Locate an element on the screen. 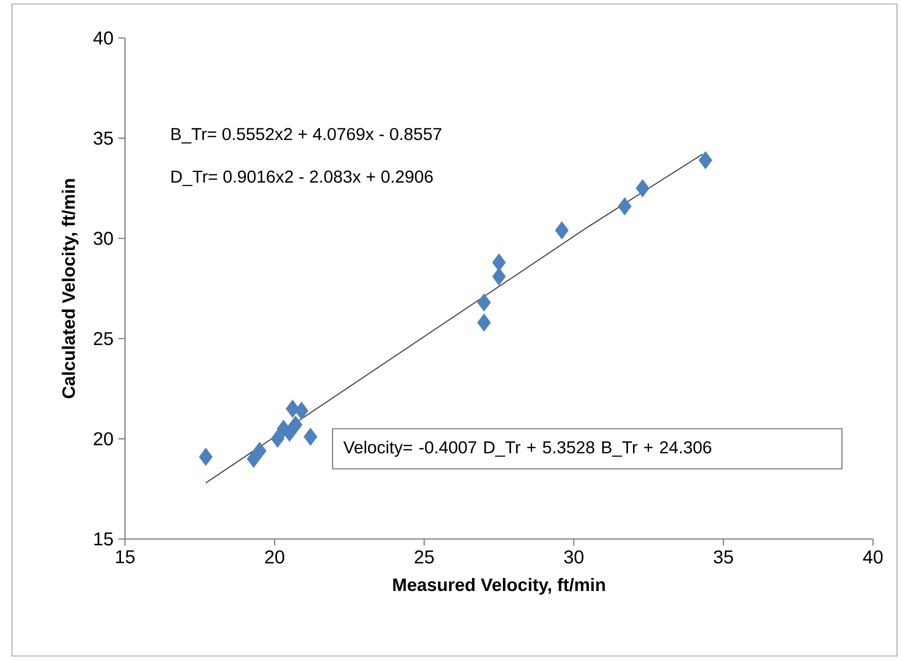  x-tick-label: 35 is located at coordinates (723, 557).